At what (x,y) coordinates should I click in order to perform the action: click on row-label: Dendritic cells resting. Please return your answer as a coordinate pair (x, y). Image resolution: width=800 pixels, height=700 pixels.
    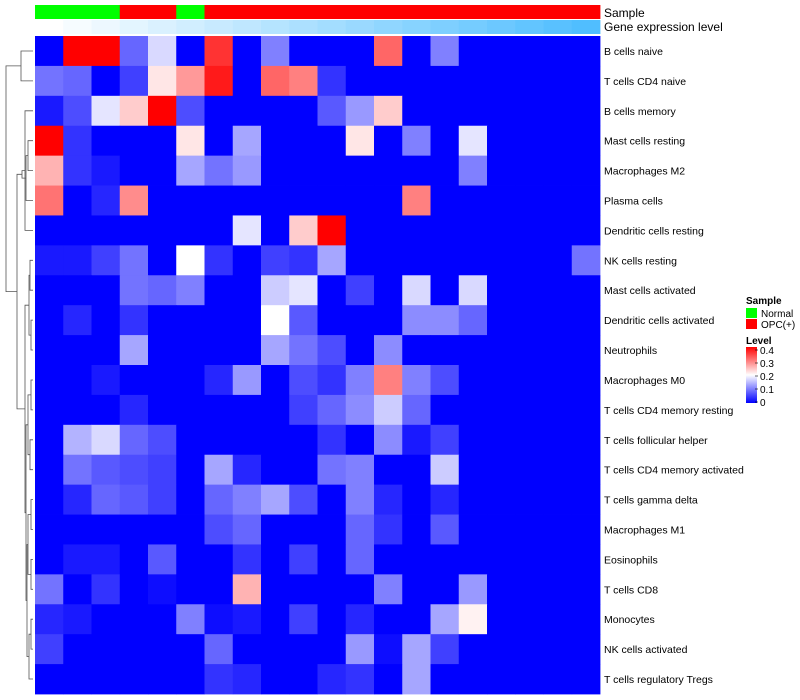
    Looking at the image, I should click on (654, 231).